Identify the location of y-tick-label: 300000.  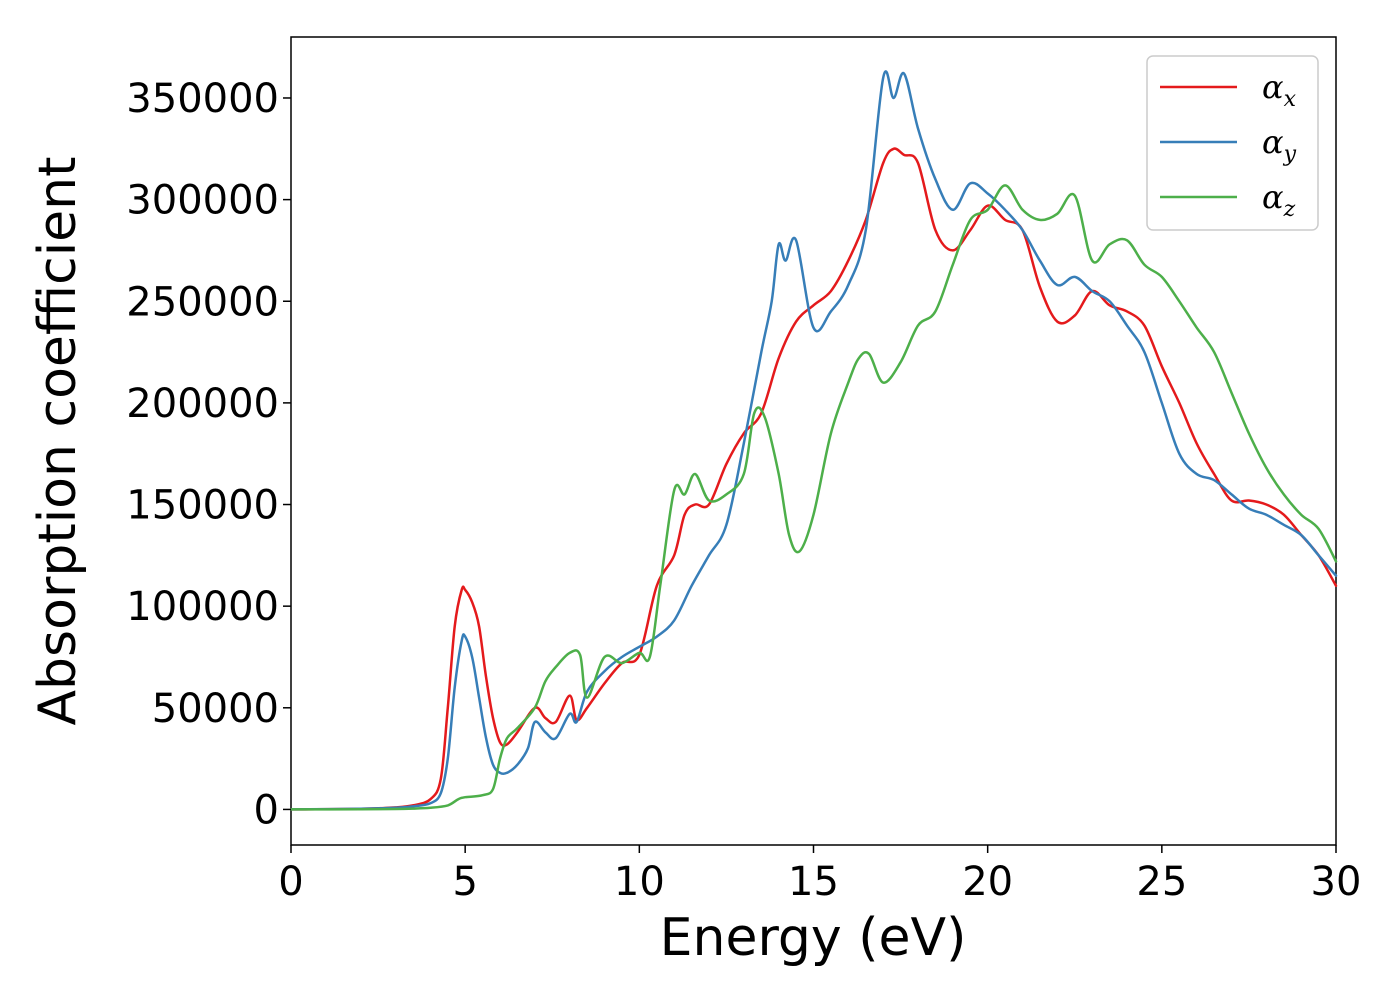
(202, 201).